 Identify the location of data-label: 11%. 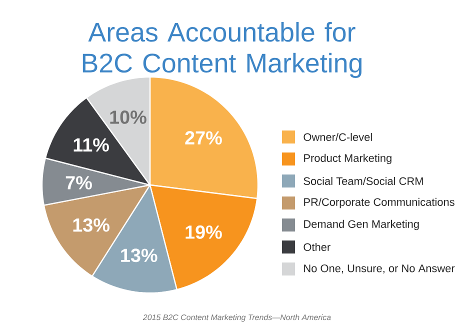
(91, 145).